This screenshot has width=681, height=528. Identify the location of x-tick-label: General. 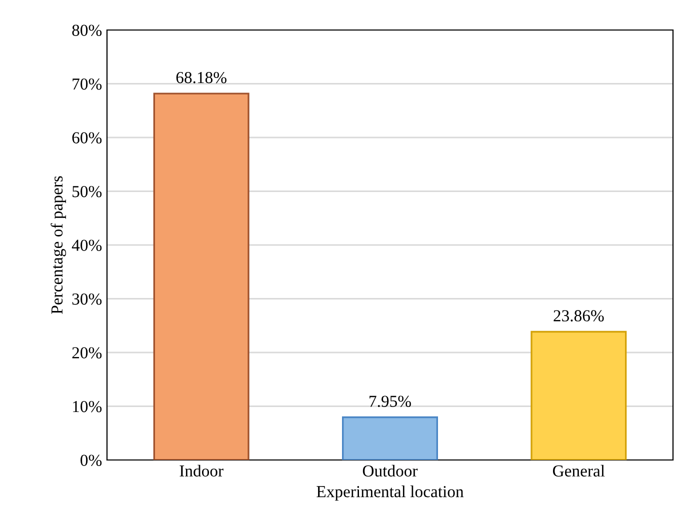
(578, 470).